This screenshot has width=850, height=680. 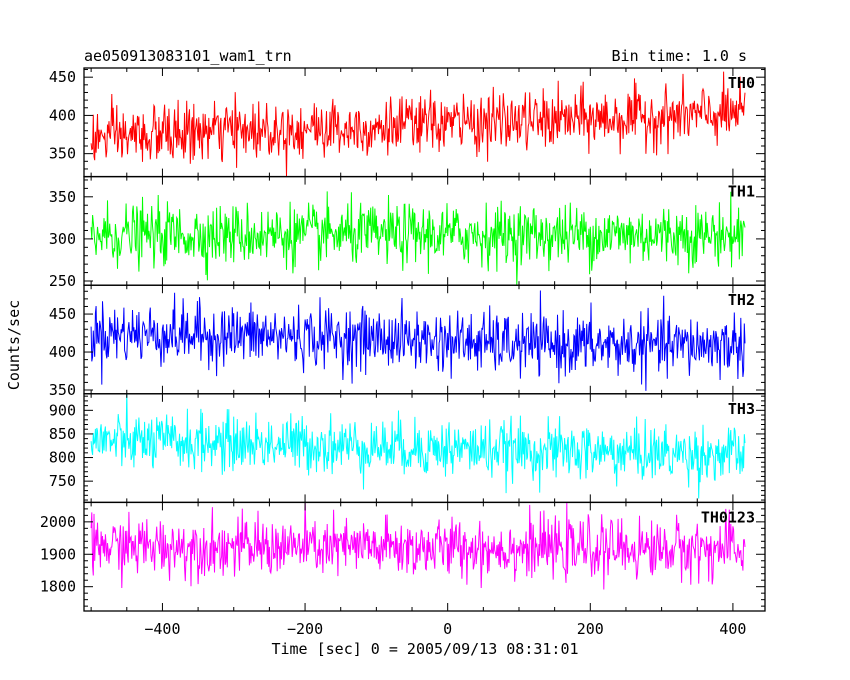 I want to click on series-label-th0: TH0, so click(x=741, y=83).